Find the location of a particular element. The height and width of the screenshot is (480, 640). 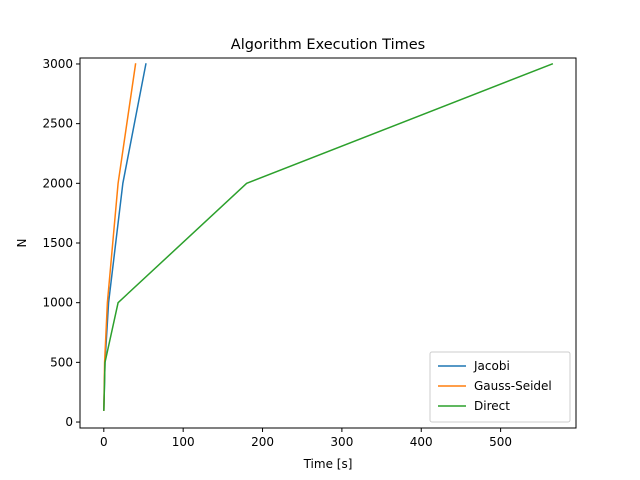

series-line-gauss-seidel is located at coordinates (120, 237).